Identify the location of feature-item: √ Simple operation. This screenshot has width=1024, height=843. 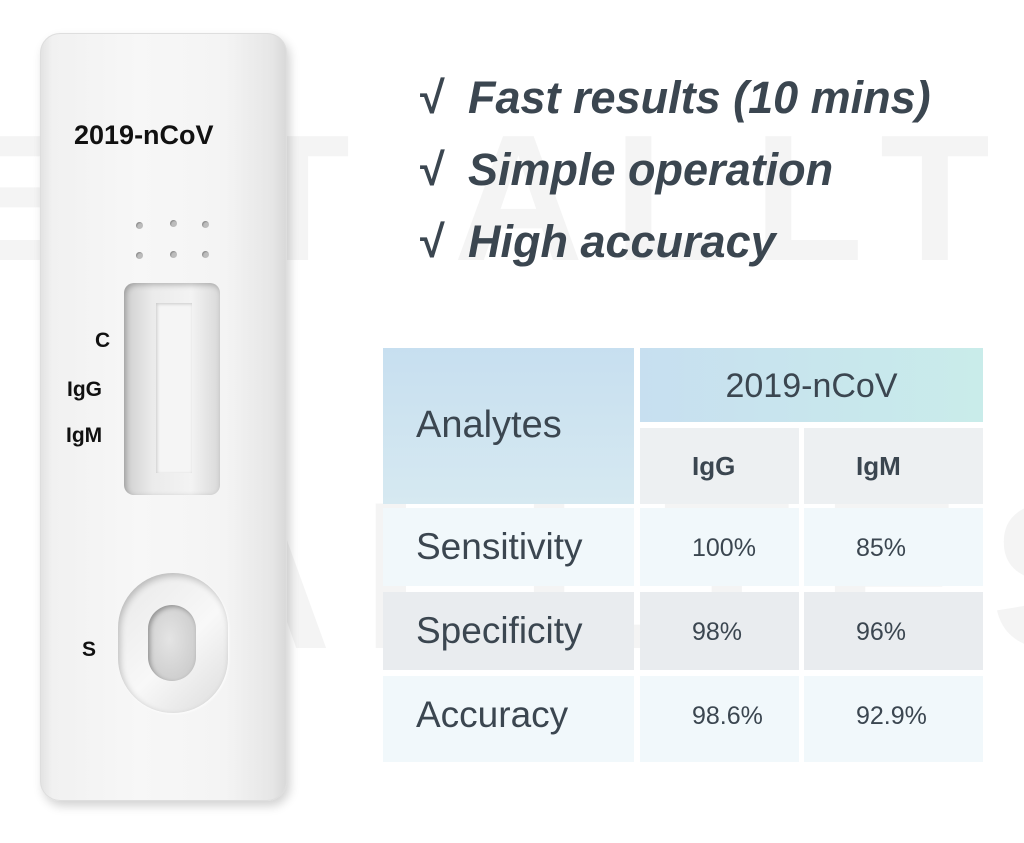
(675, 170).